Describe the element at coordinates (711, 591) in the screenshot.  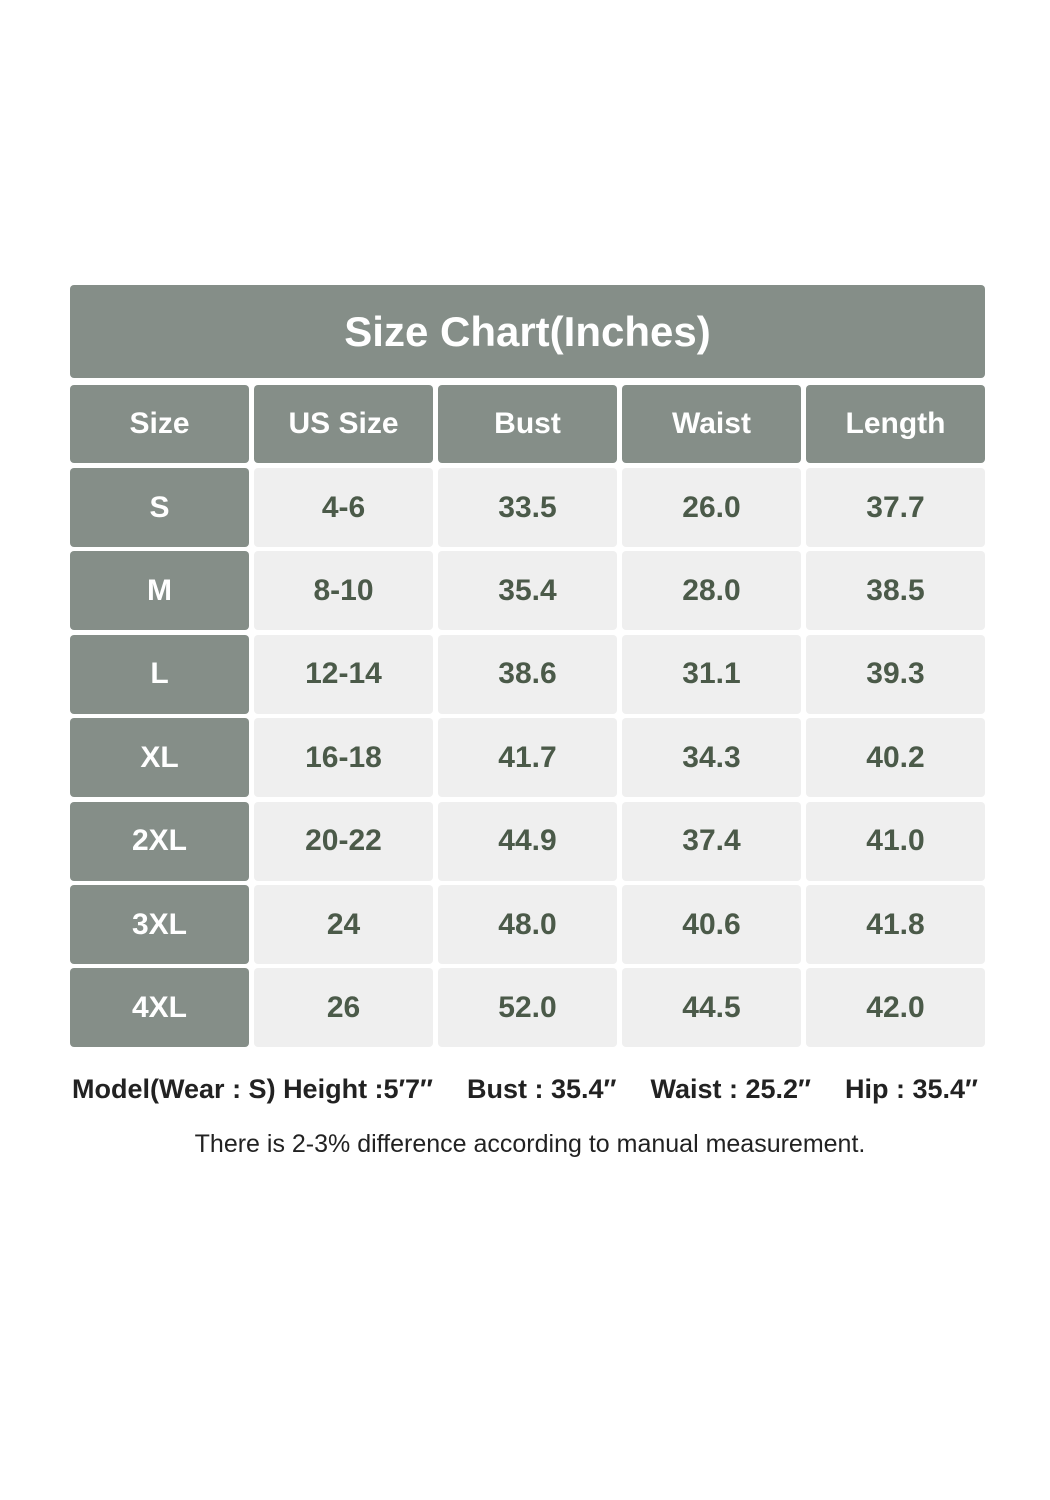
I see `table-cell: 28.0` at that location.